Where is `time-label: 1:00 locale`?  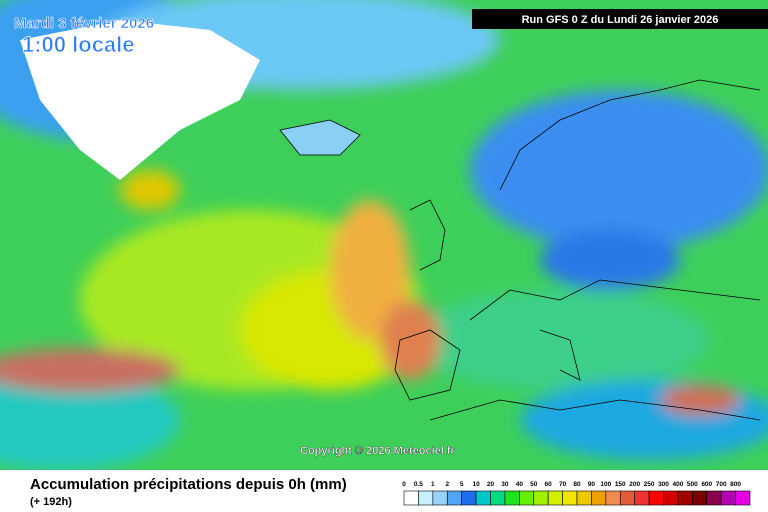
time-label: 1:00 locale is located at coordinates (78, 44).